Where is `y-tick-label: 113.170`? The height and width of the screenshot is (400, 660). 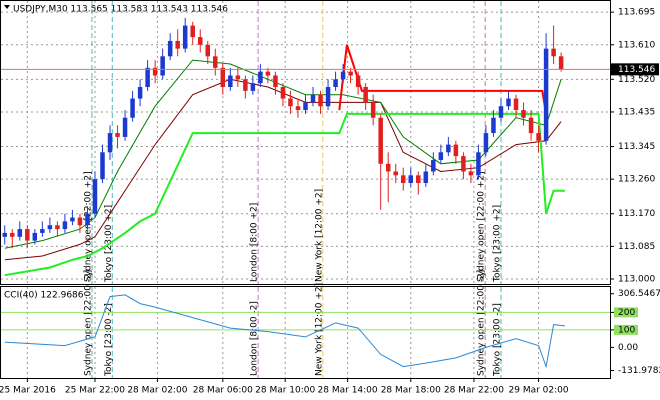 y-tick-label: 113.170 is located at coordinates (636, 214).